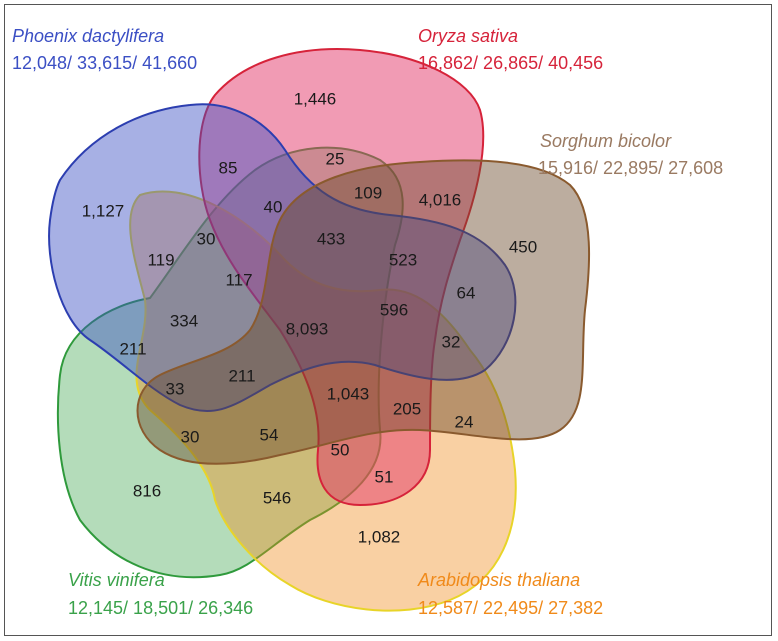  What do you see at coordinates (269, 434) in the screenshot?
I see `region-count: 54` at bounding box center [269, 434].